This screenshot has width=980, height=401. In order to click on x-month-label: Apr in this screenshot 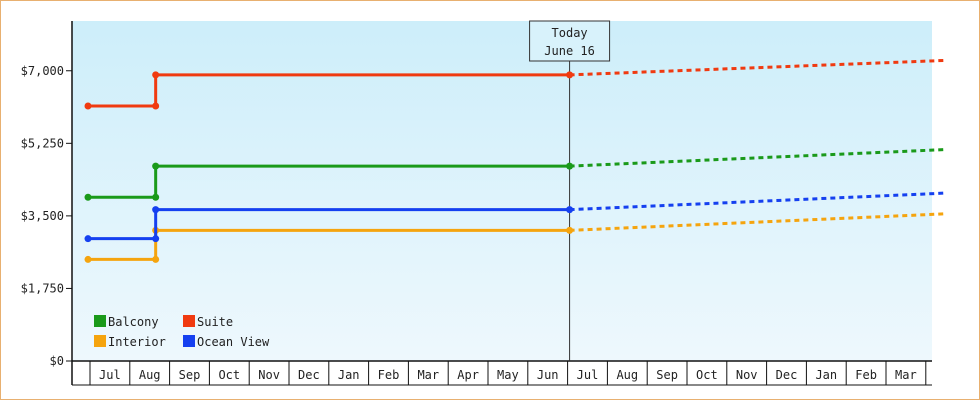, I will do `click(468, 375)`.